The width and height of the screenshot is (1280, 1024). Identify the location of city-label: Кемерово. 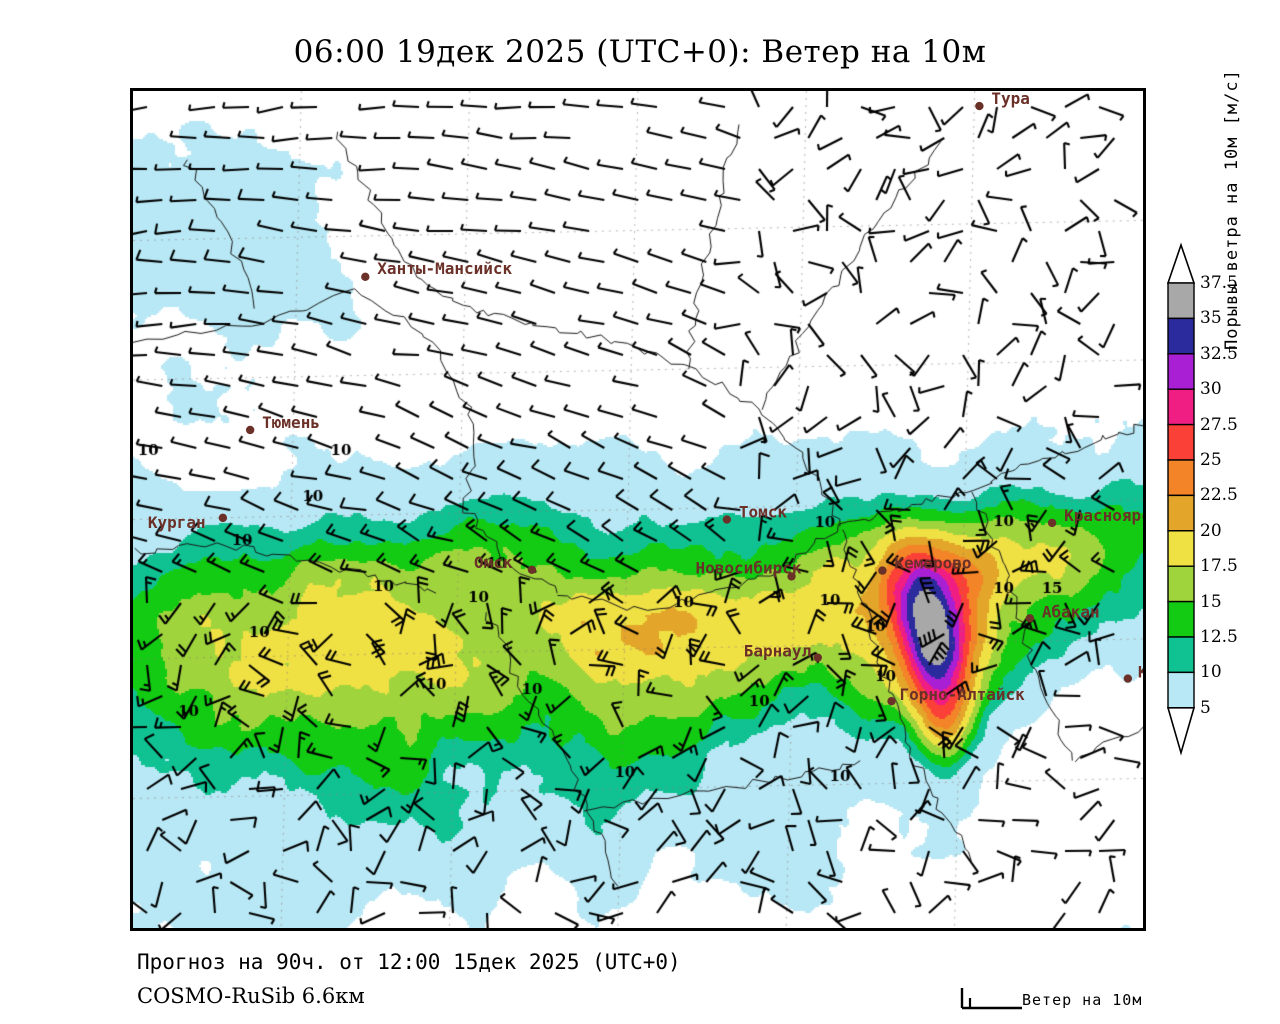
(932, 563).